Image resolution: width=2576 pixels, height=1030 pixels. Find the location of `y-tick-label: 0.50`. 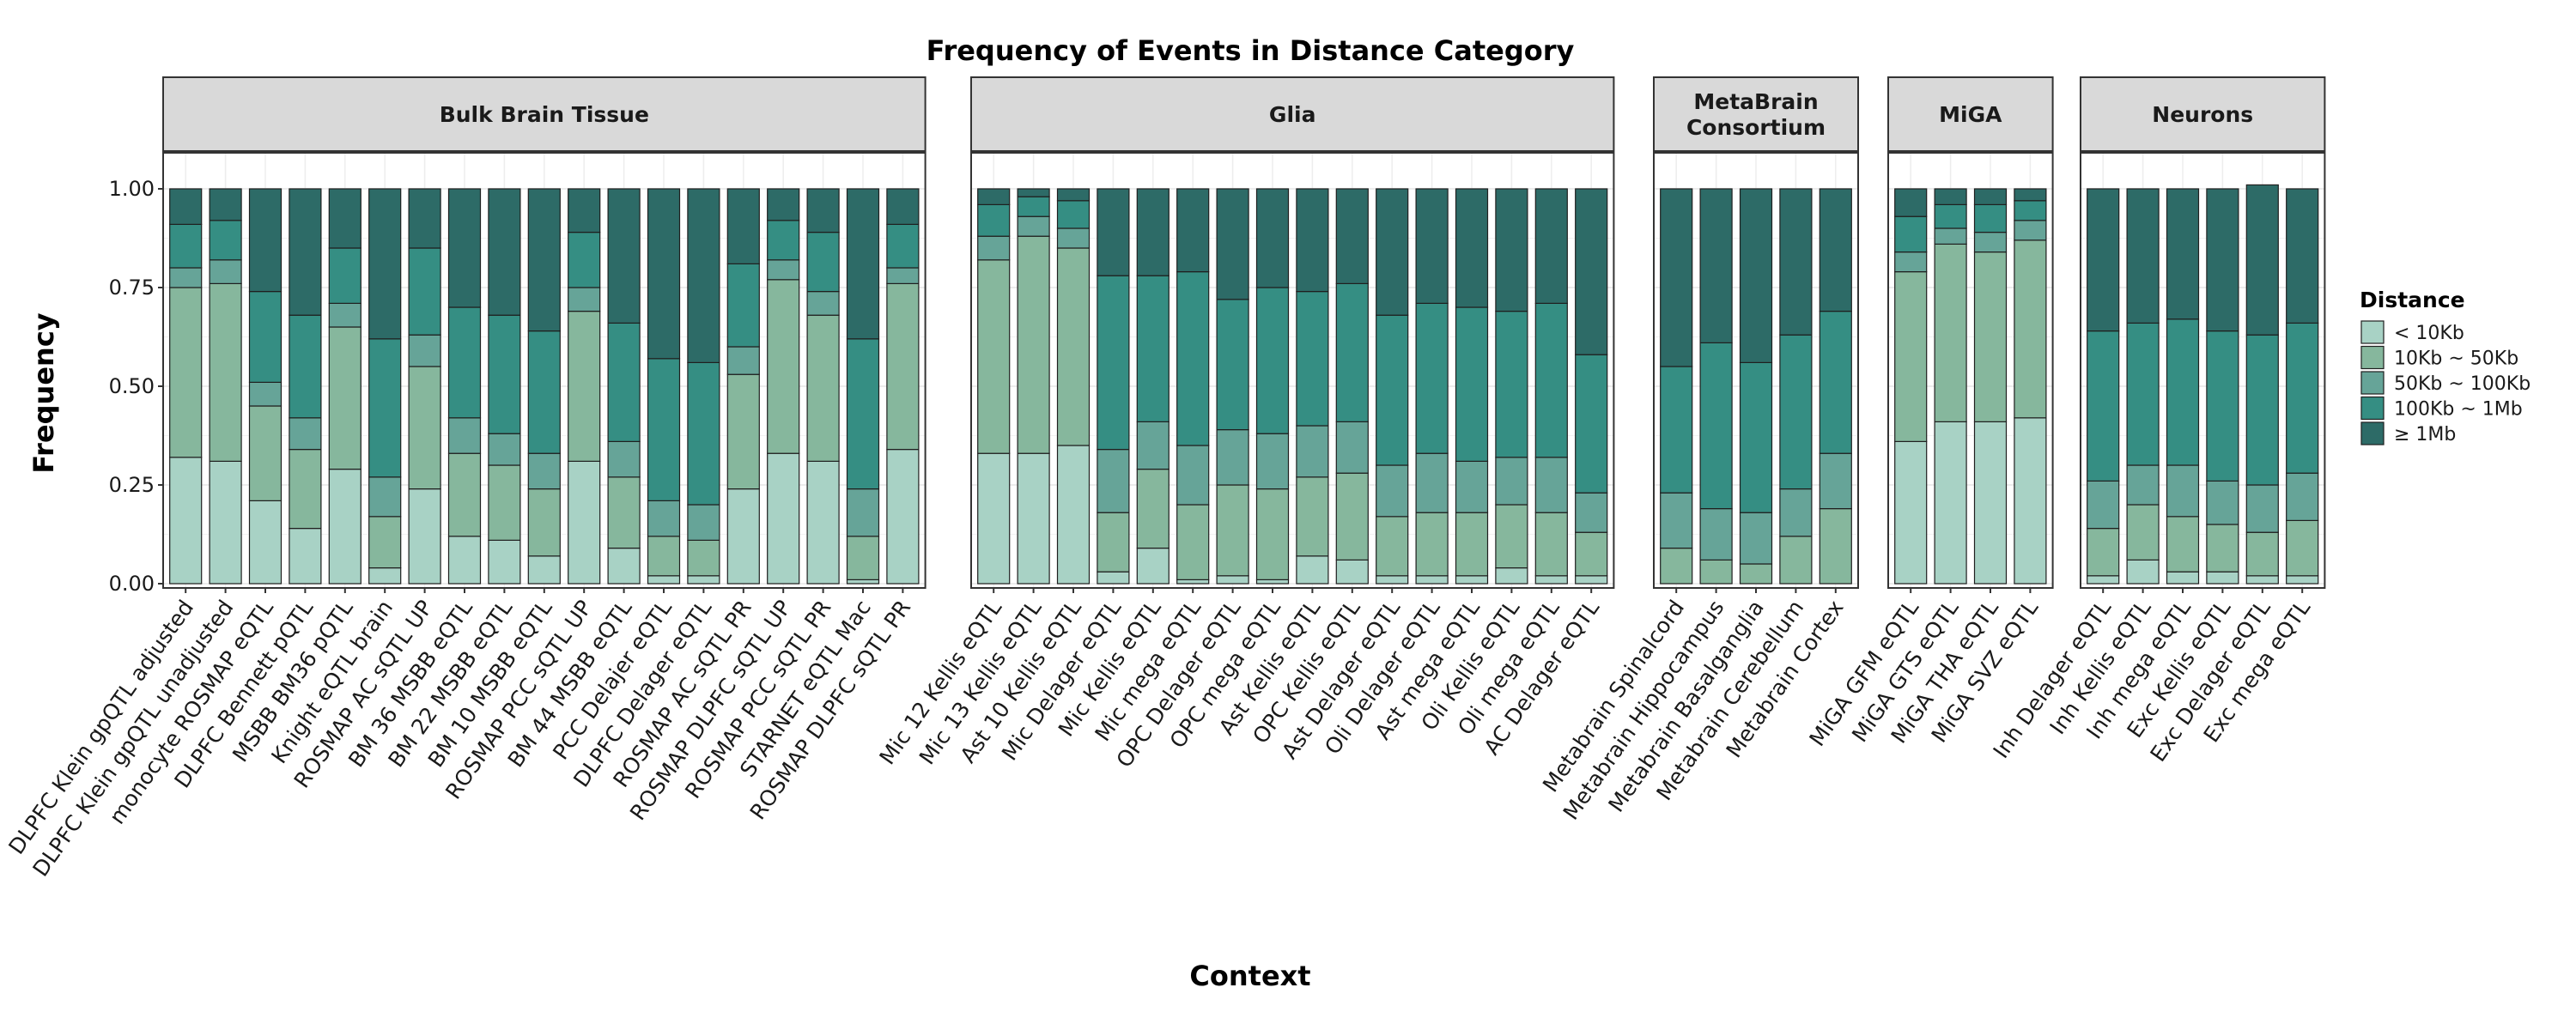

y-tick-label: 0.50 is located at coordinates (132, 386).